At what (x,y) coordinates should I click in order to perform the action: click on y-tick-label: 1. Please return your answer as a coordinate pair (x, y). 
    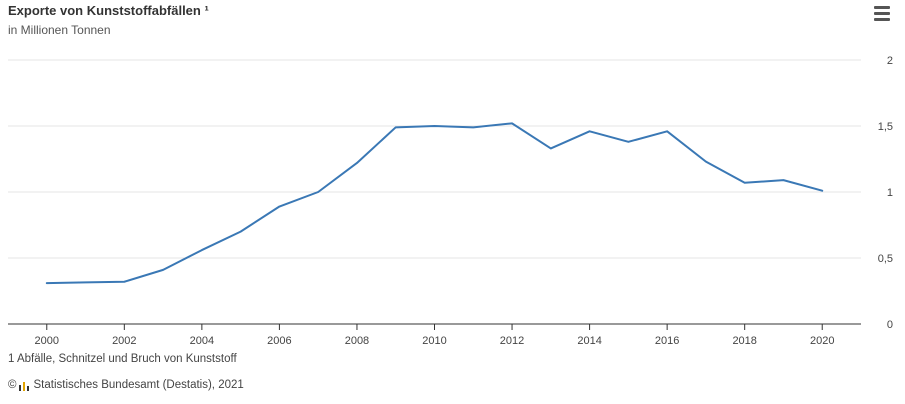
    Looking at the image, I should click on (890, 193).